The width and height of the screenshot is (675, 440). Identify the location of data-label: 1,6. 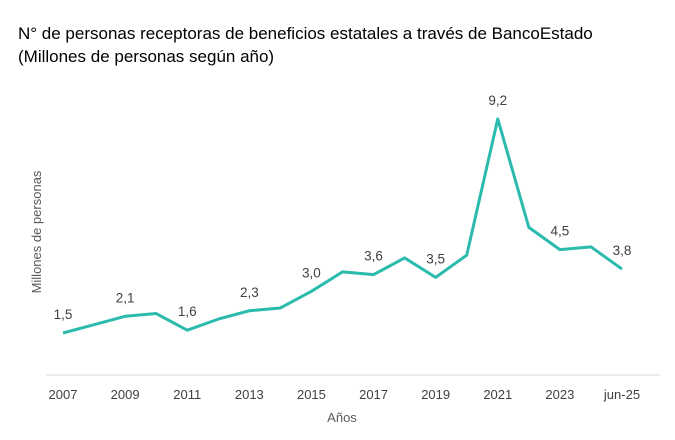
(187, 311).